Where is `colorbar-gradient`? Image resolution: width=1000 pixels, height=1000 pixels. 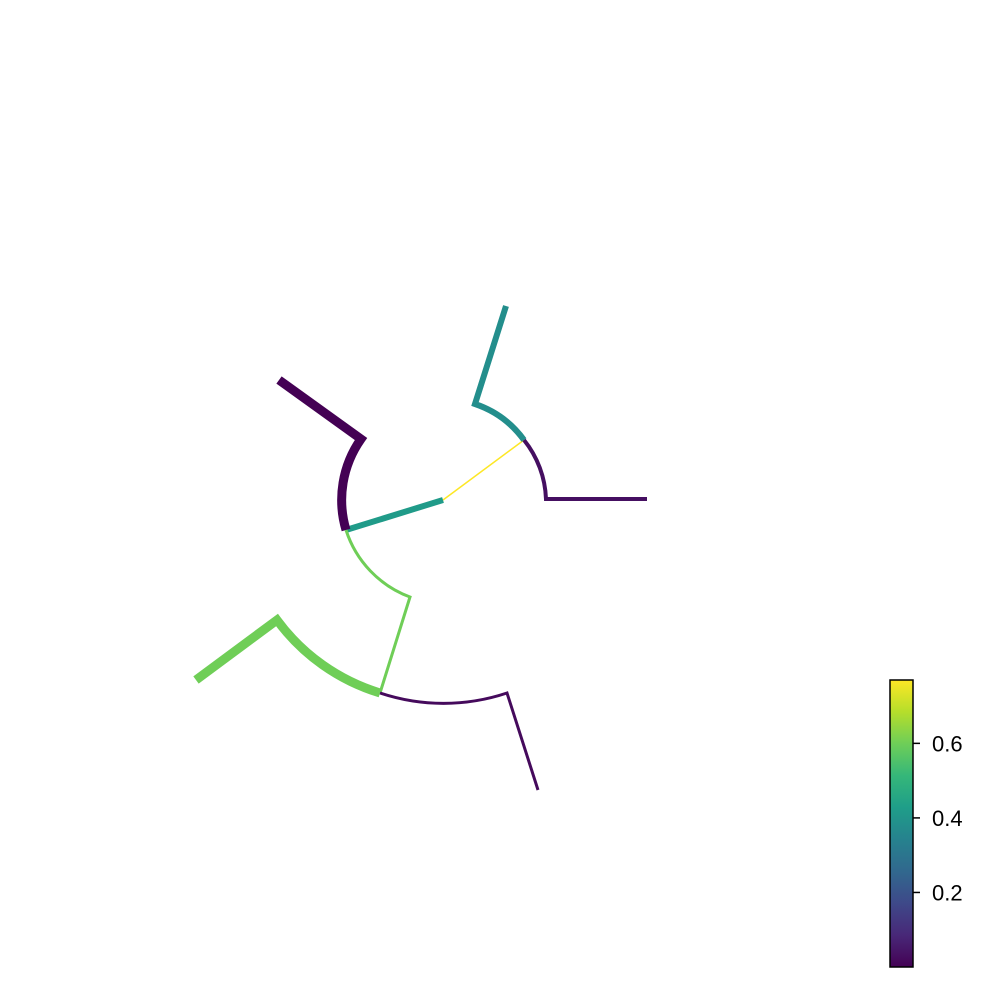
colorbar-gradient is located at coordinates (901, 823).